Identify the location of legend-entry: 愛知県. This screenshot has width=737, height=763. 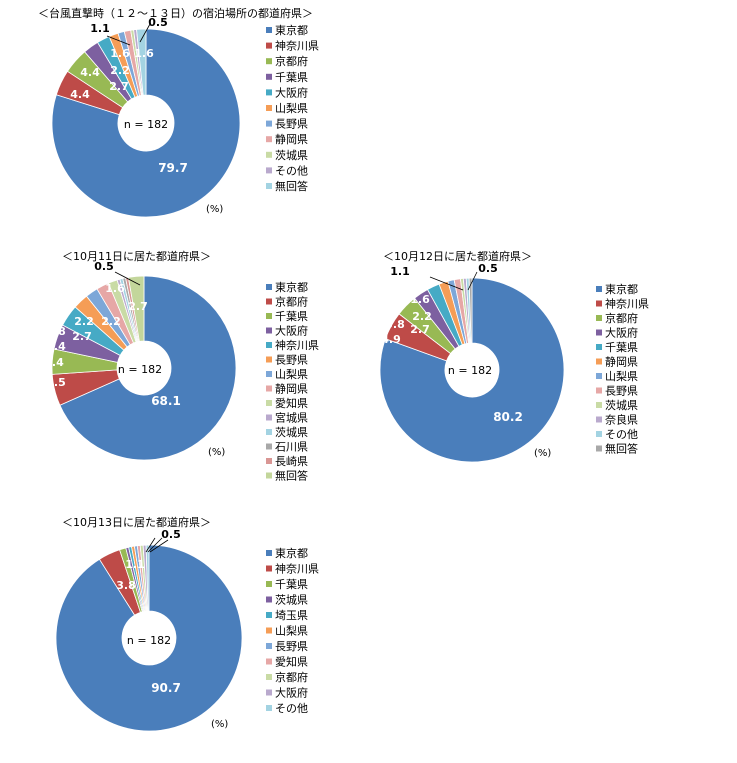
(291, 662).